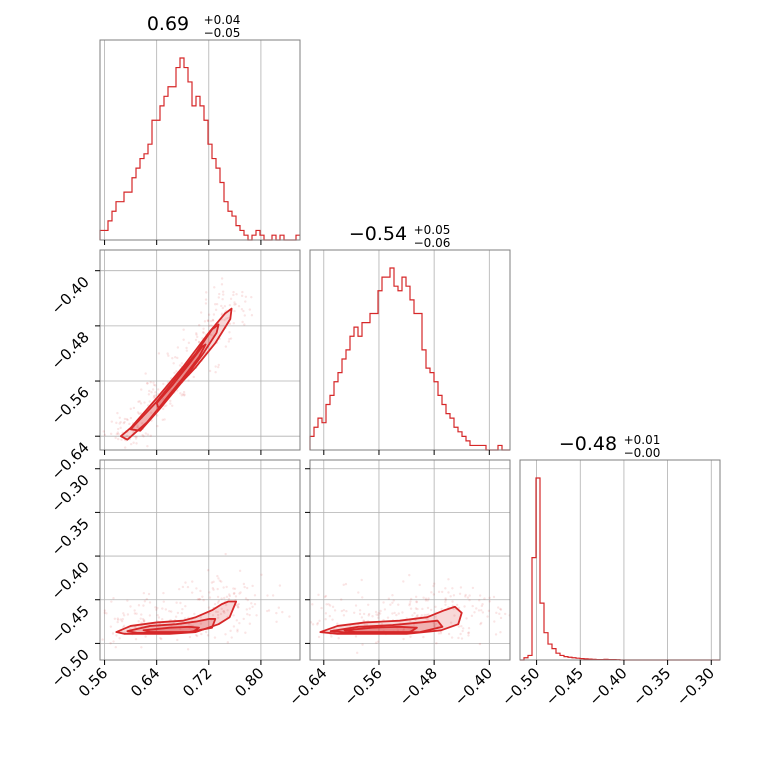  What do you see at coordinates (418, 686) in the screenshot?
I see `x-tick-label-p1-2: −0.48` at bounding box center [418, 686].